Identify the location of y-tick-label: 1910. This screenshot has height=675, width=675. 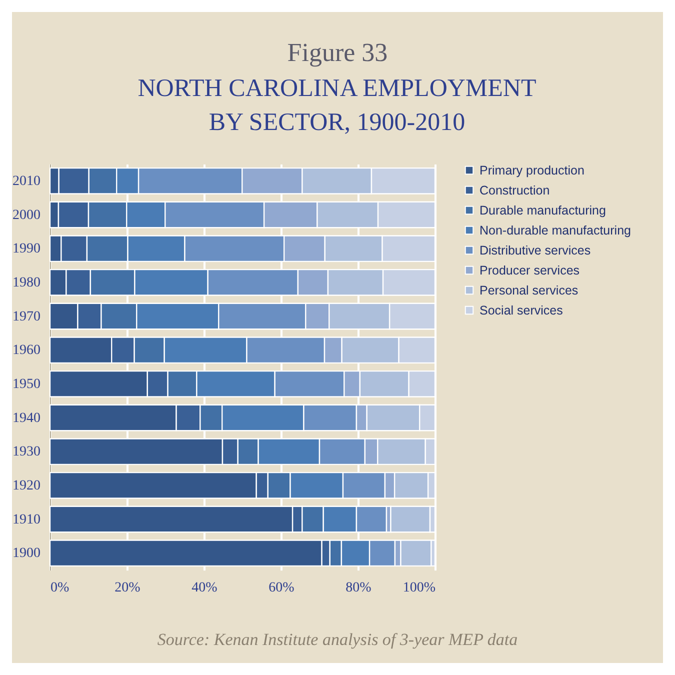
(26, 520).